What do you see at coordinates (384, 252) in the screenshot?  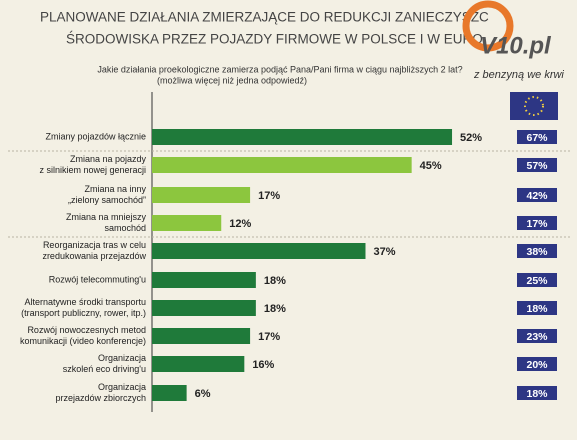 I see `value-label: 37%` at bounding box center [384, 252].